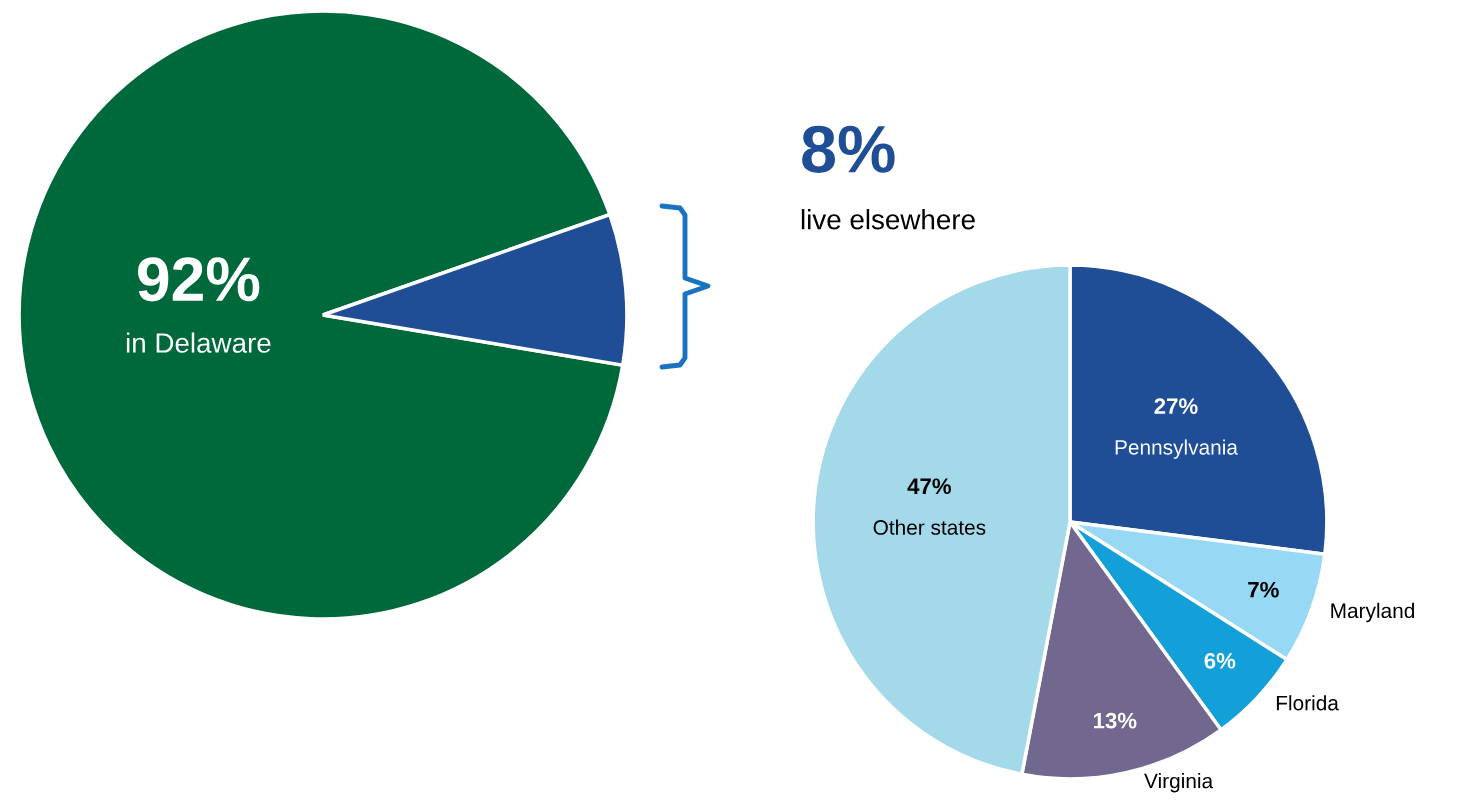 This screenshot has width=1472, height=808. I want to click on data-label: 47%, so click(929, 486).